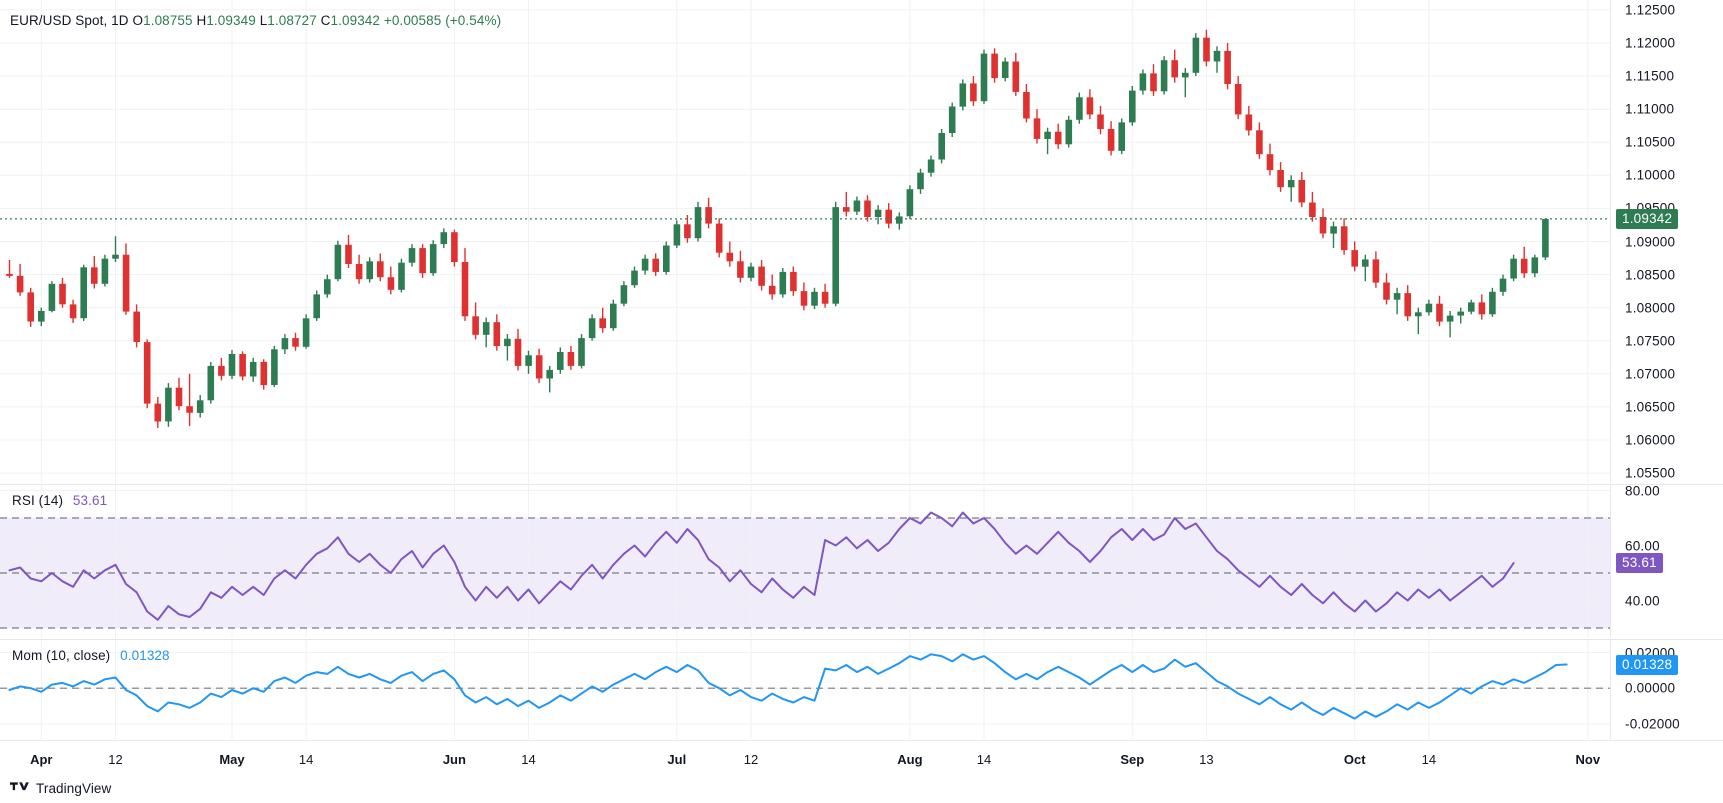  Describe the element at coordinates (74, 788) in the screenshot. I see `tradingview-brand-text: TradingView` at that location.